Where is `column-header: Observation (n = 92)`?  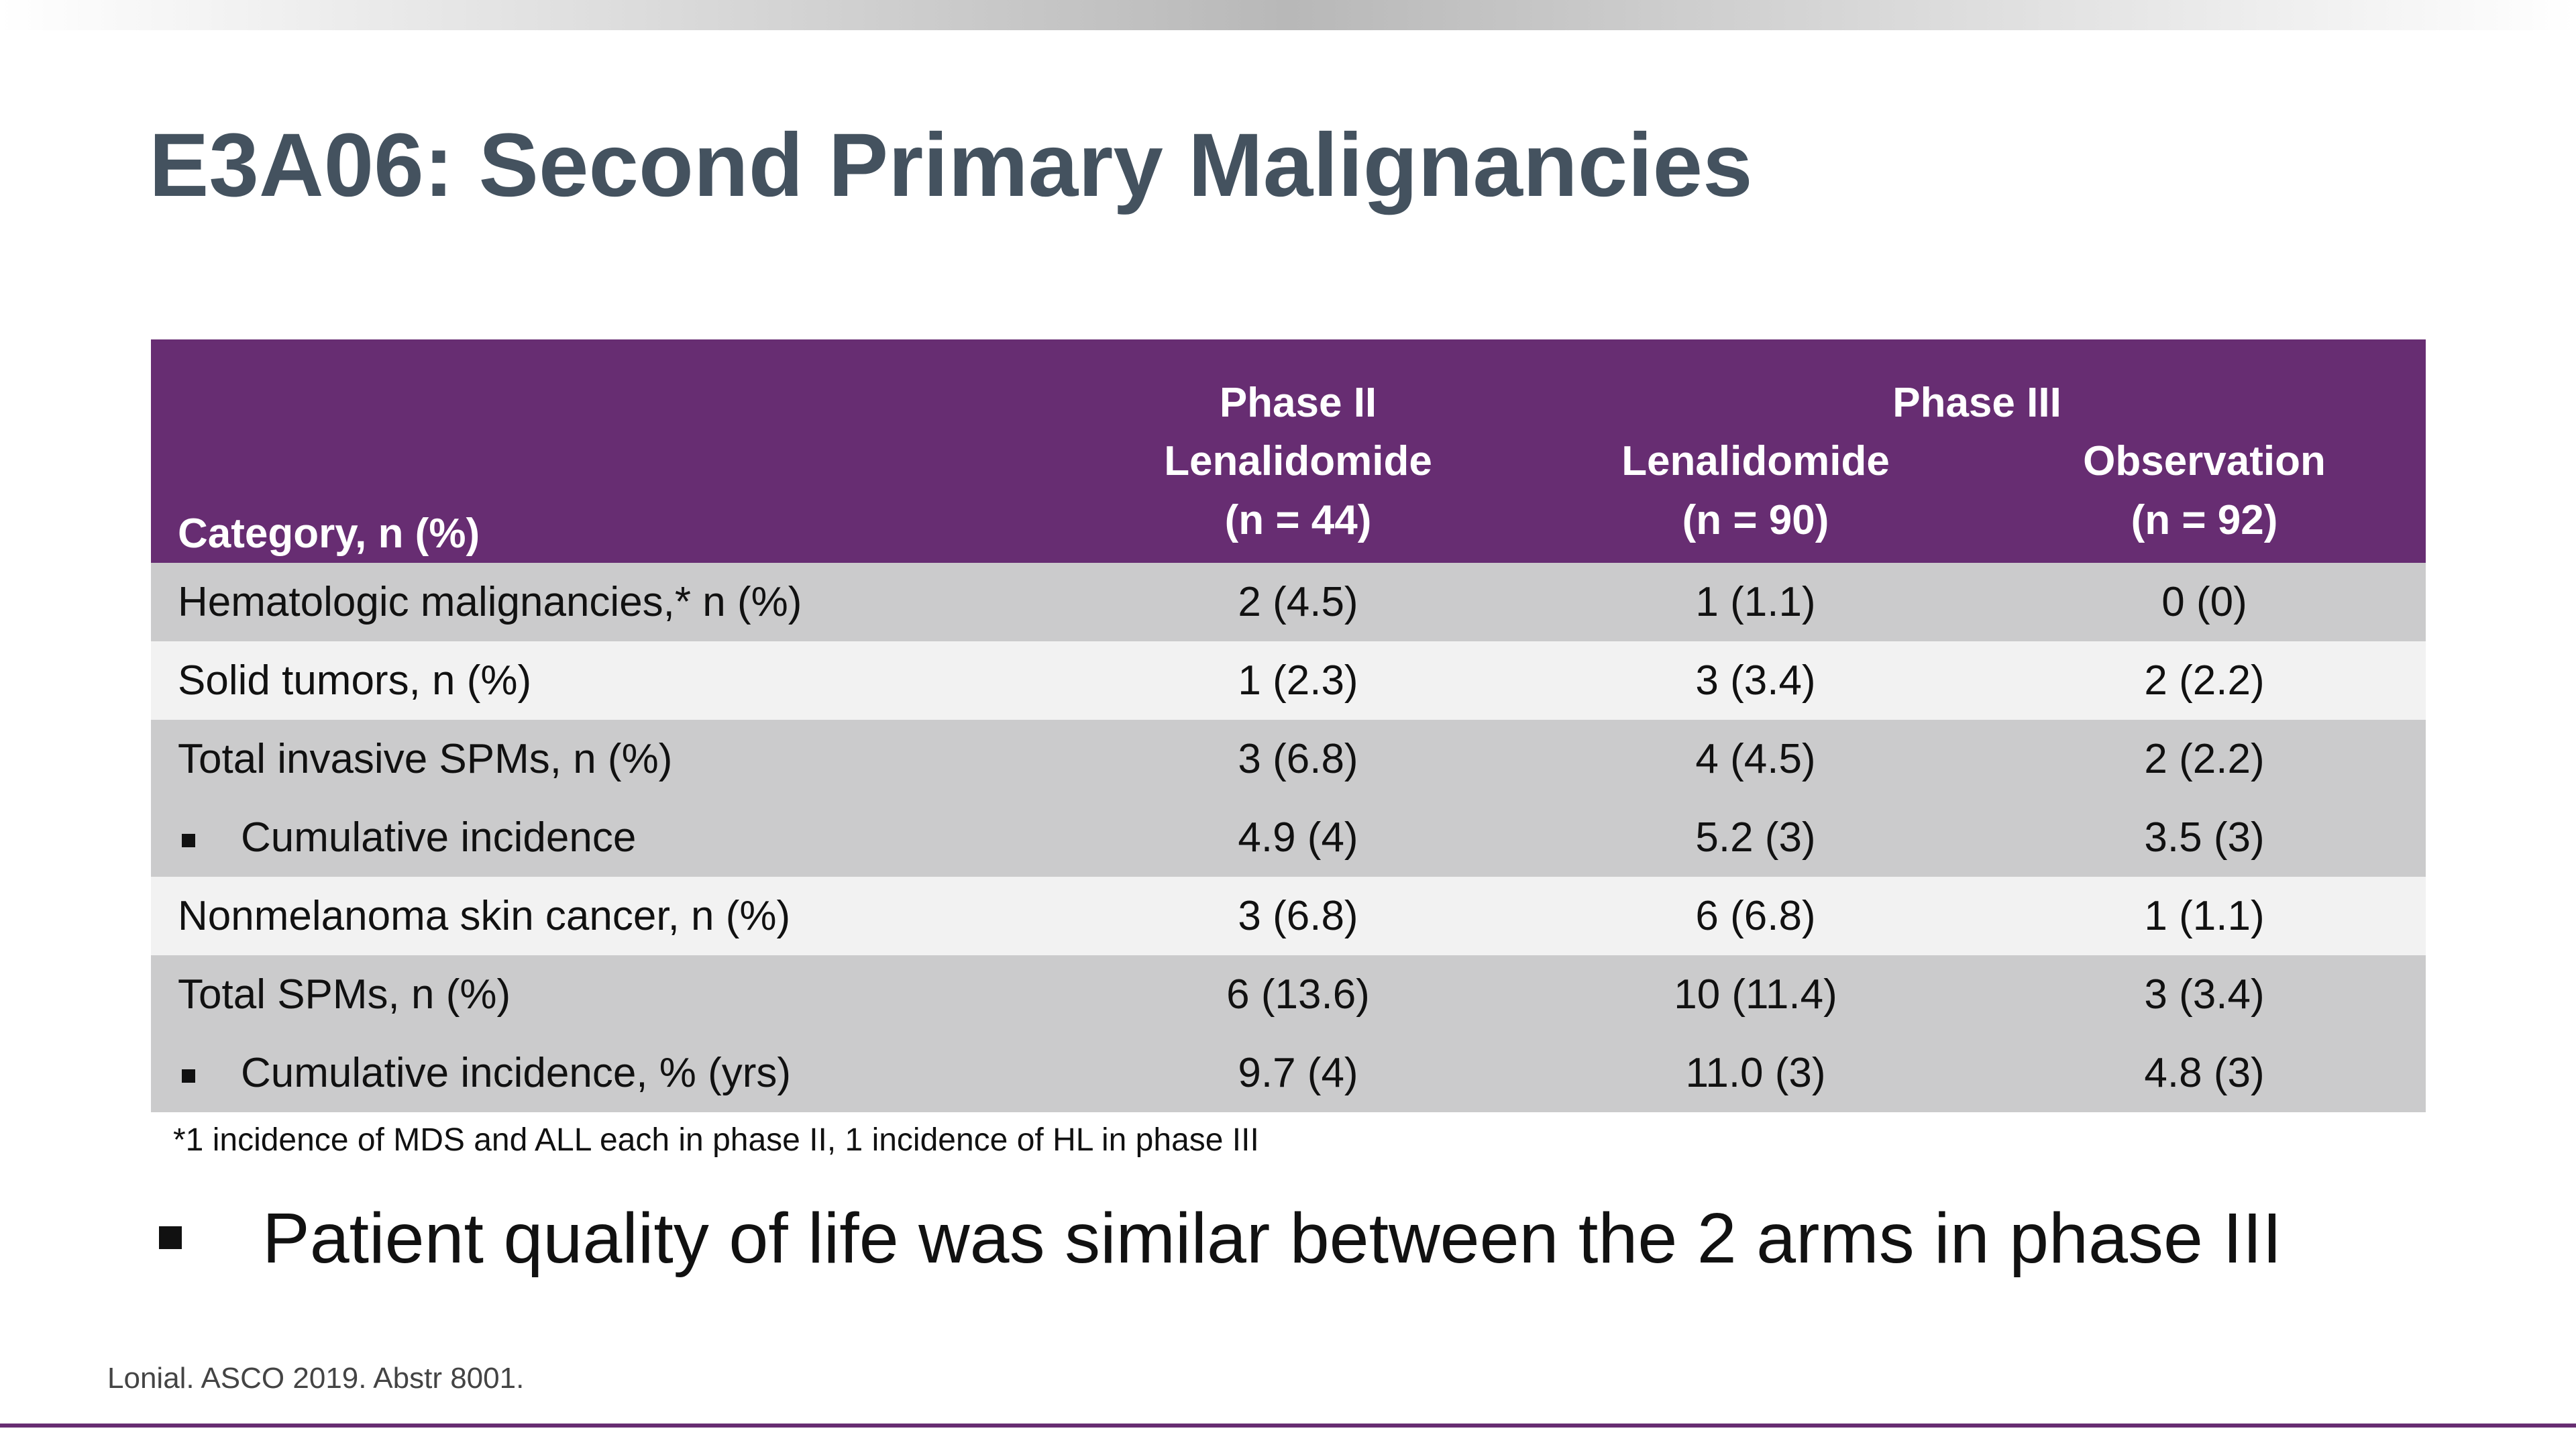 column-header: Observation (n = 92) is located at coordinates (2204, 497).